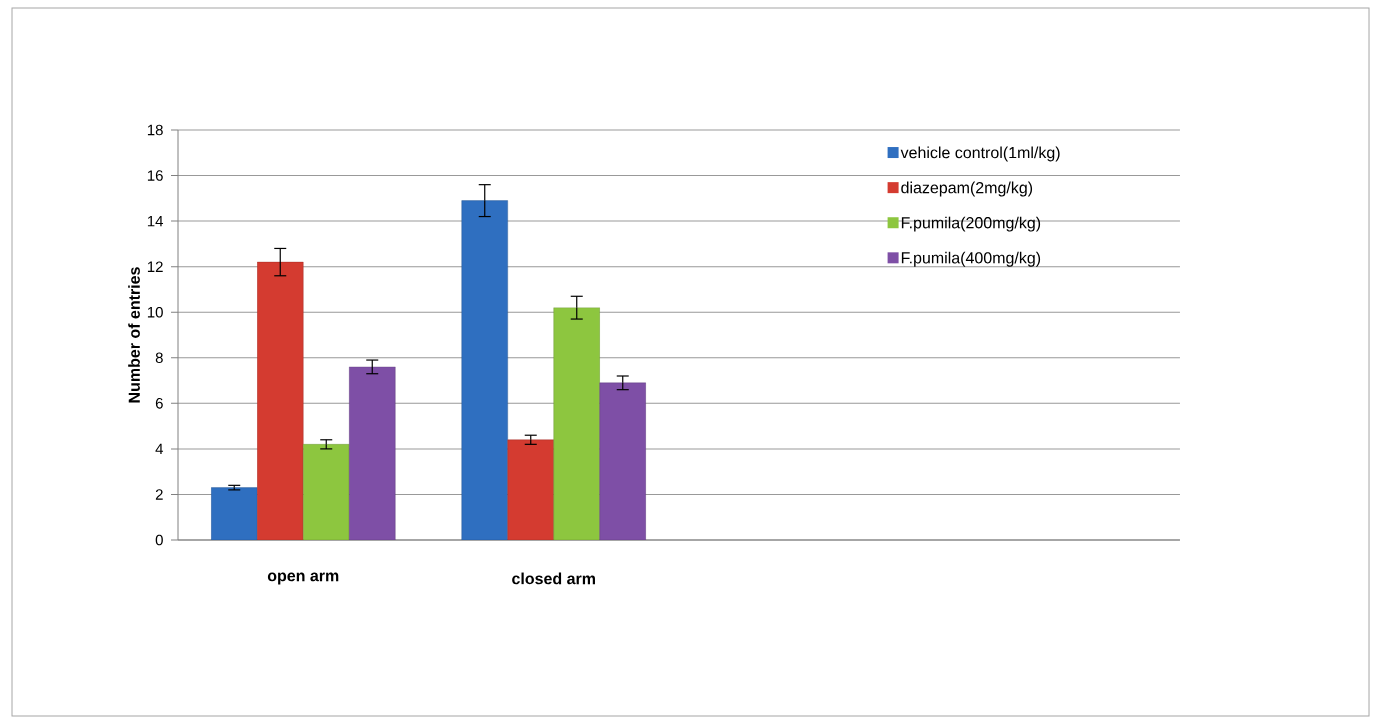 The width and height of the screenshot is (1381, 724). What do you see at coordinates (971, 224) in the screenshot?
I see `legend-label: F.pumila(200mg/kg)` at bounding box center [971, 224].